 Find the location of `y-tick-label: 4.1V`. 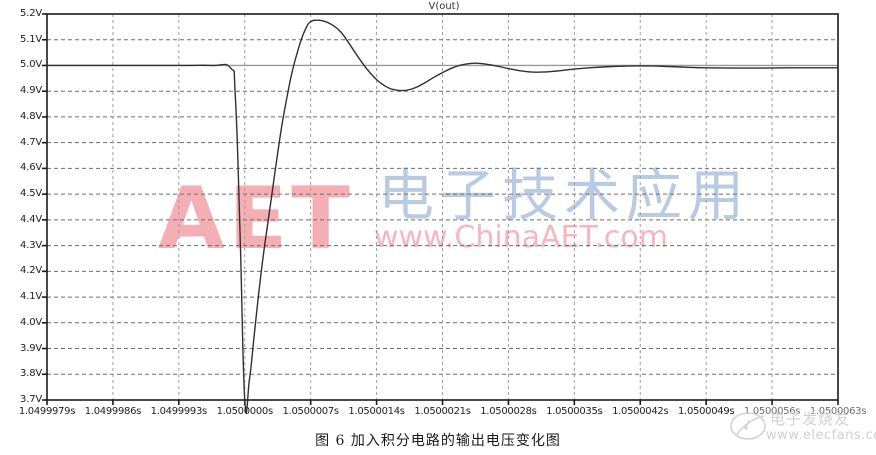

y-tick-label: 4.1V is located at coordinates (31, 297).